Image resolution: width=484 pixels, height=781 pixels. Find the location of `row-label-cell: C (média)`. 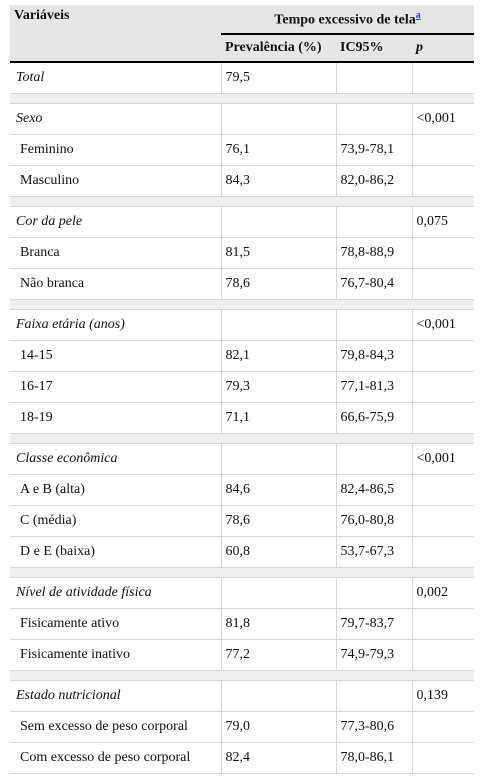

row-label-cell: C (média) is located at coordinates (116, 521).